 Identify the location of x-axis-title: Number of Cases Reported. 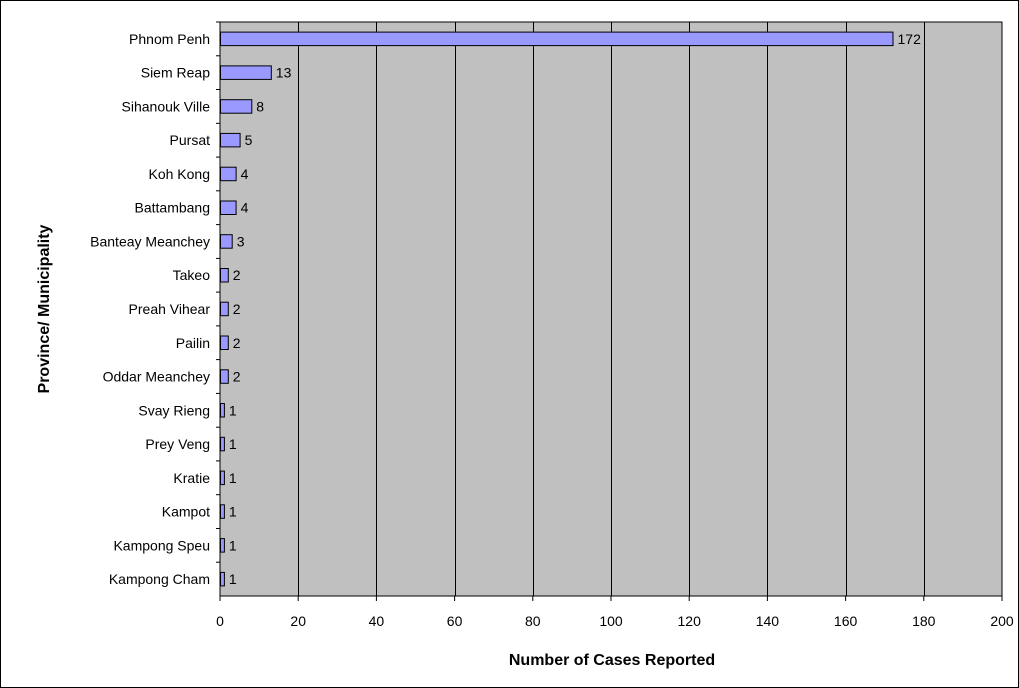
(612, 660).